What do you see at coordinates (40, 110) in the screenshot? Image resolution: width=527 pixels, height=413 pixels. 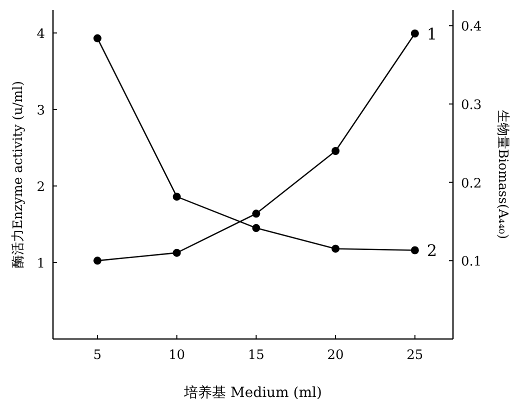 I see `y-tick-label: 3` at bounding box center [40, 110].